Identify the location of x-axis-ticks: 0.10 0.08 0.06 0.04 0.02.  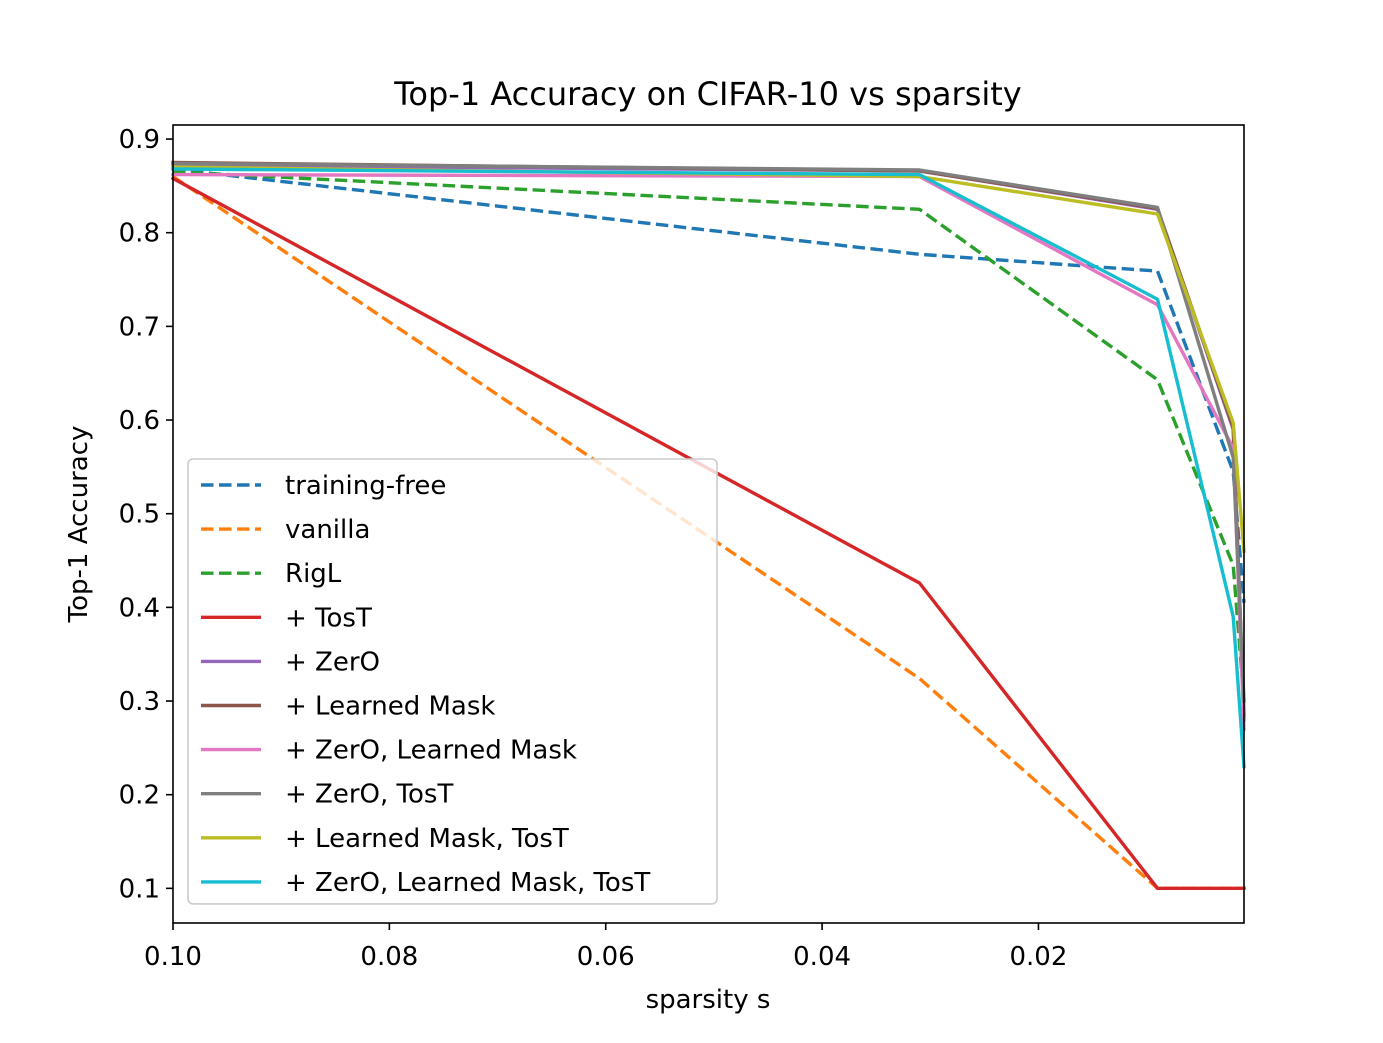
(605, 947).